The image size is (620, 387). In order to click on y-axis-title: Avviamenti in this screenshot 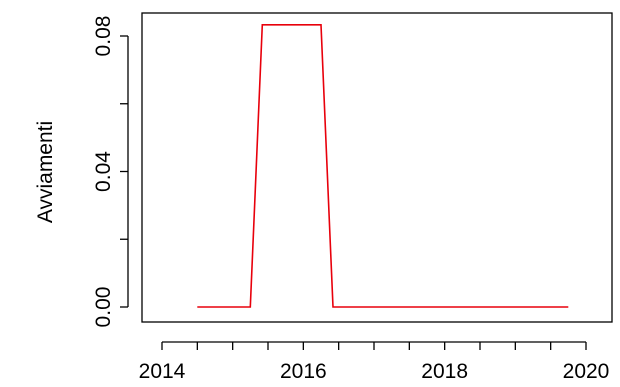, I will do `click(45, 172)`.